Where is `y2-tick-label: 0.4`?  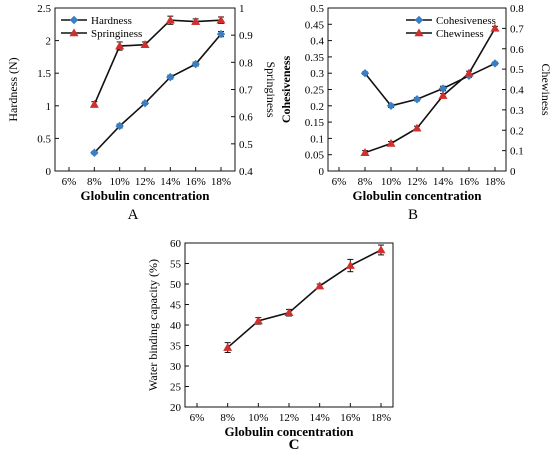
y2-tick-label: 0.4 is located at coordinates (246, 172).